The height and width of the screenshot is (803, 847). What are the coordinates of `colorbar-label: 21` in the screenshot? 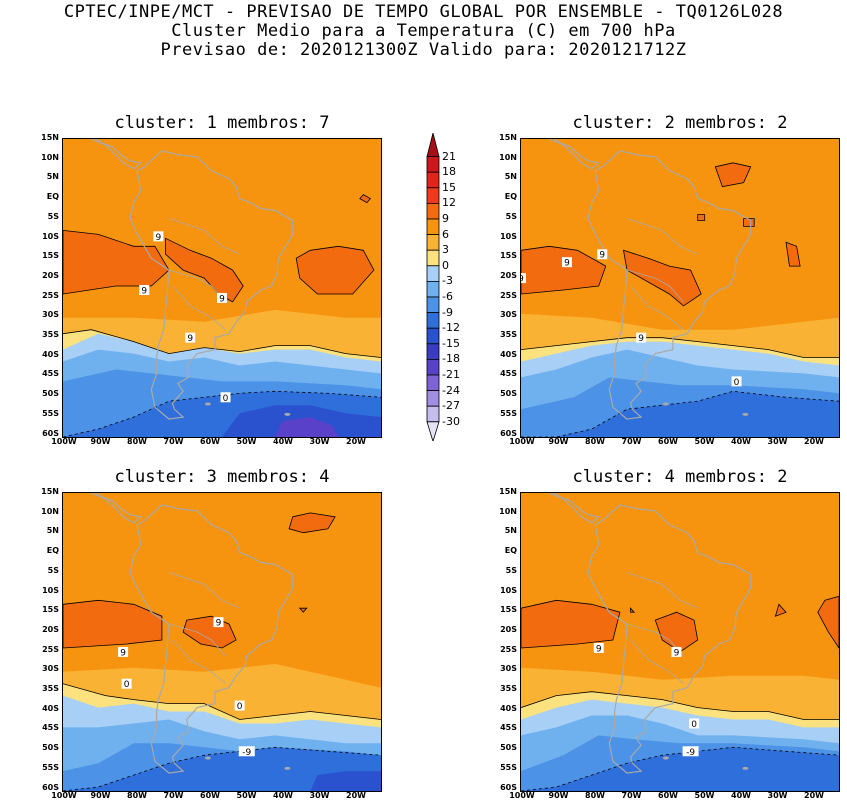 It's located at (449, 156).